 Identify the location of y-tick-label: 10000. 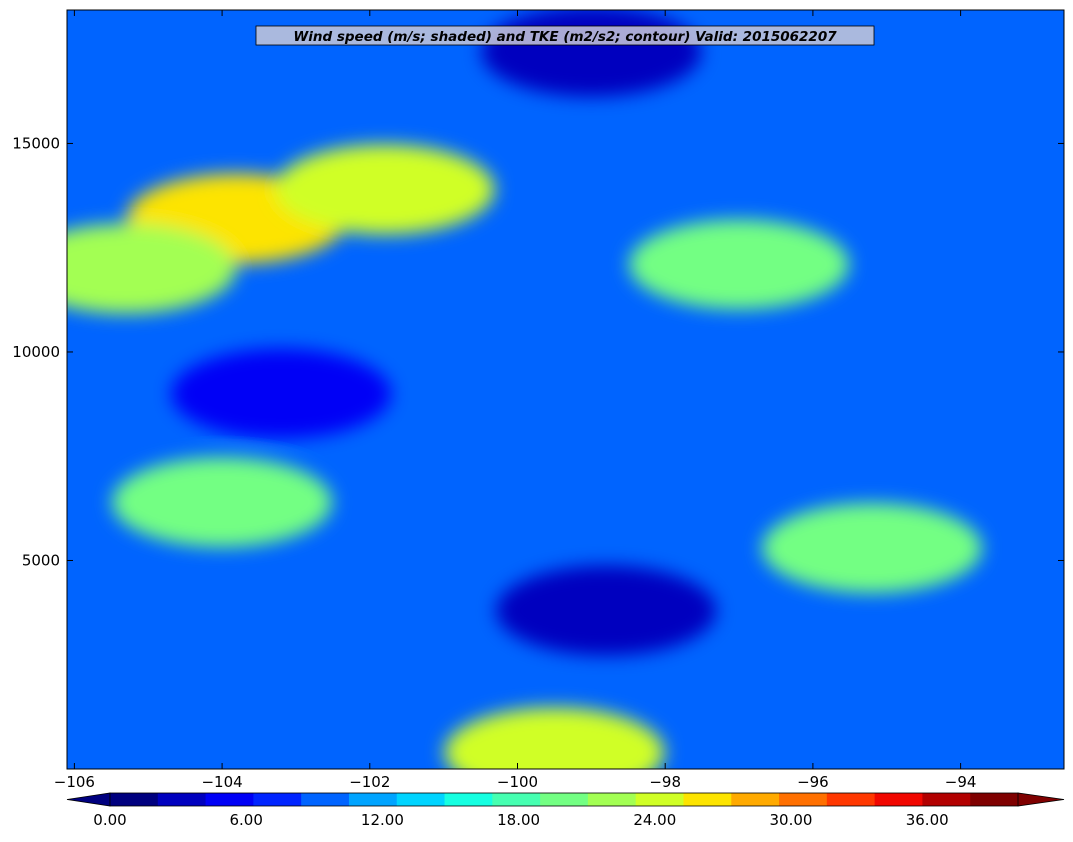
(36, 352).